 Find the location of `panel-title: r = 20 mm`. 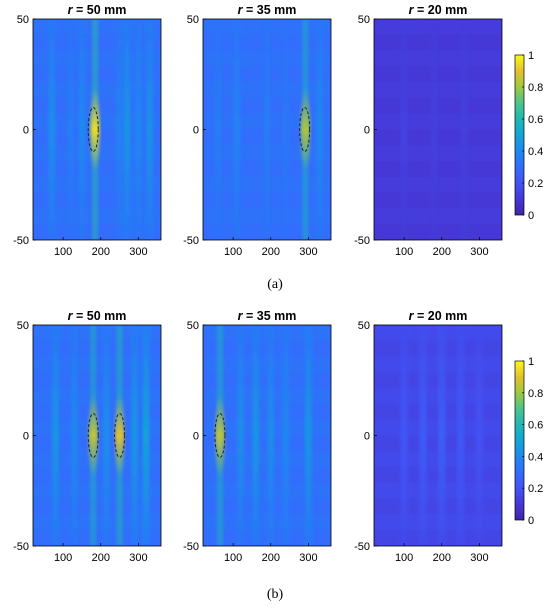

panel-title: r = 20 mm is located at coordinates (438, 10).